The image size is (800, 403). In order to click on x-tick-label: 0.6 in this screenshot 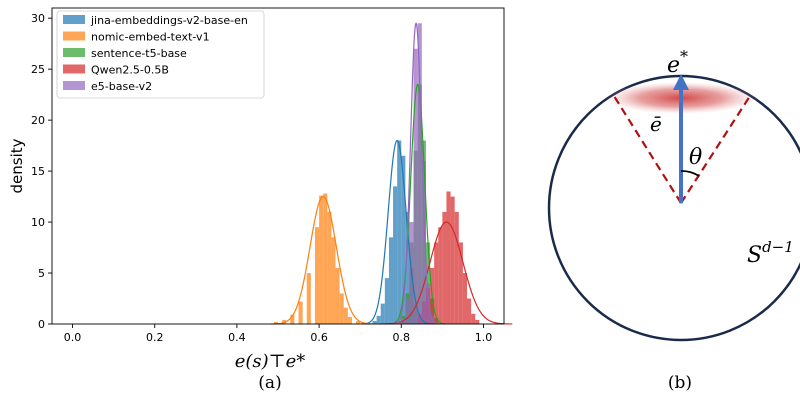, I will do `click(319, 337)`.